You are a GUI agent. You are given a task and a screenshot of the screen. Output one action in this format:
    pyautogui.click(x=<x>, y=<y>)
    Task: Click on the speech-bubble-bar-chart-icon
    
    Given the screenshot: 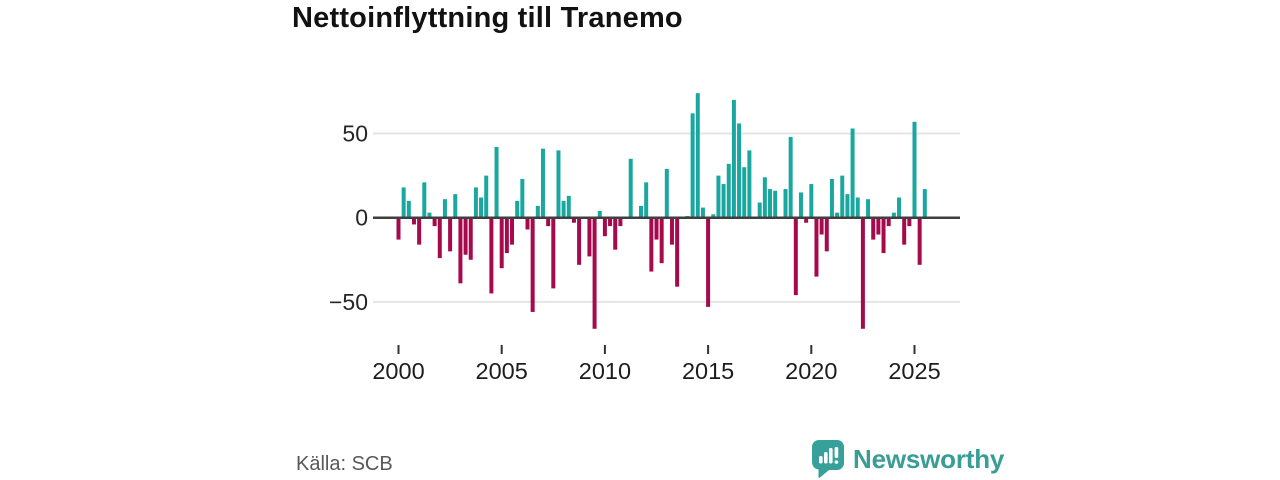 What is the action you would take?
    pyautogui.click(x=828, y=459)
    